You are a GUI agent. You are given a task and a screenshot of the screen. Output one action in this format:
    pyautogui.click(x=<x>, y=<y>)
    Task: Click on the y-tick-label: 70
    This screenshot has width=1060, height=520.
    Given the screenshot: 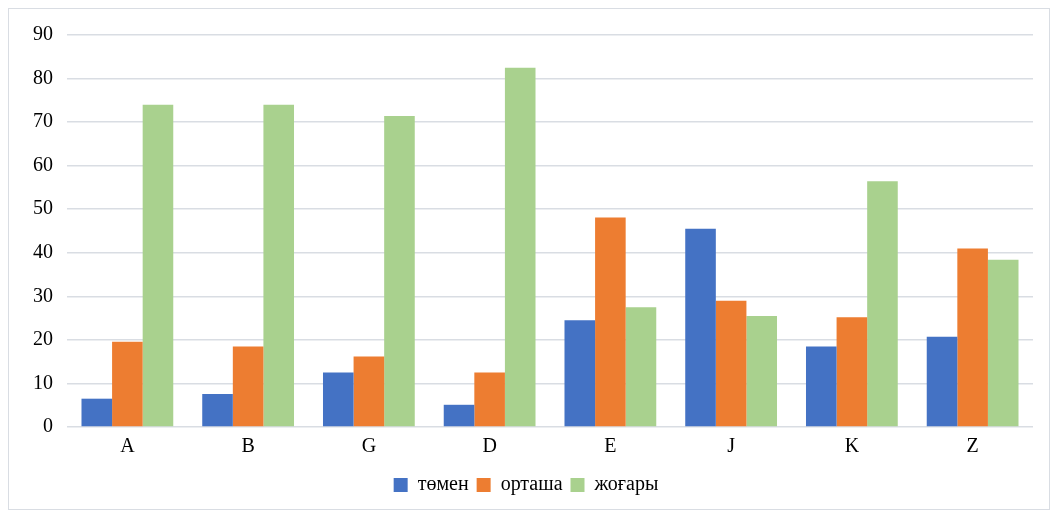 What is the action you would take?
    pyautogui.click(x=43, y=120)
    